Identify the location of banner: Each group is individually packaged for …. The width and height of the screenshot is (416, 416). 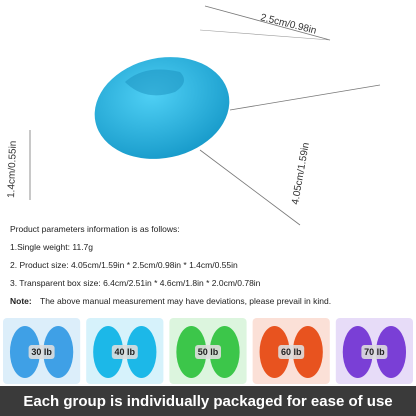
(207, 401).